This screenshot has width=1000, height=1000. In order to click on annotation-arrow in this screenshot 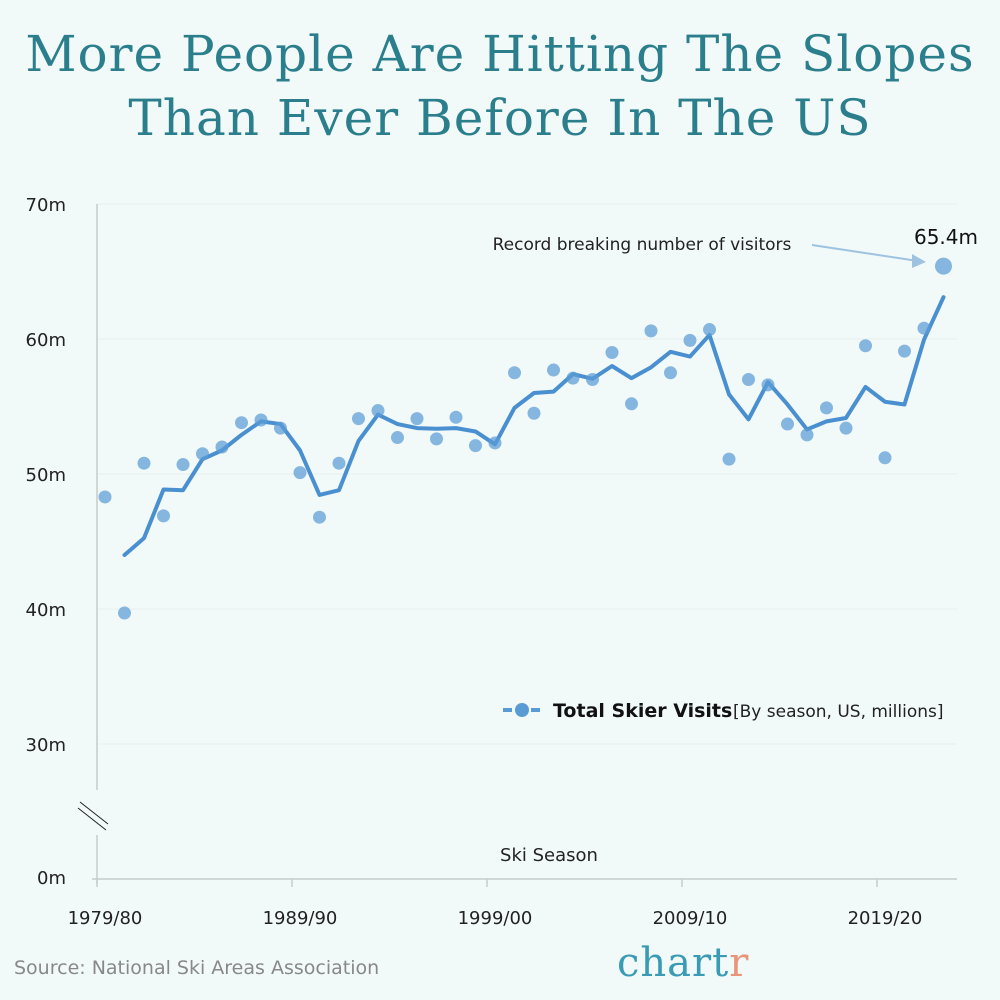, I will do `click(865, 253)`.